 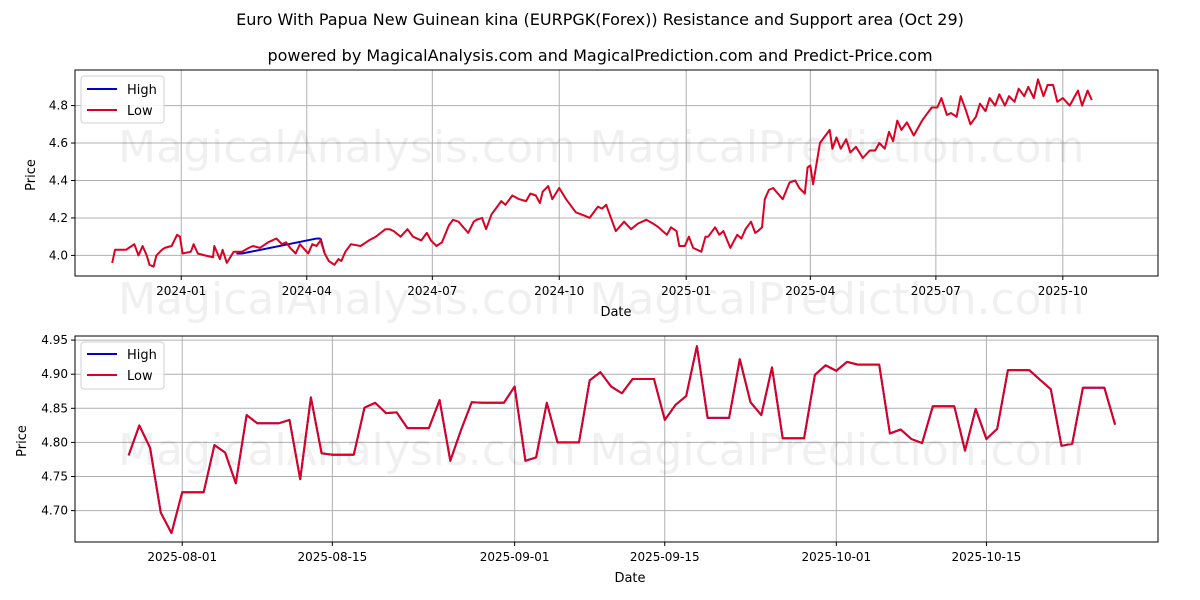 I want to click on y-tick-label: 4.2, so click(x=58, y=218).